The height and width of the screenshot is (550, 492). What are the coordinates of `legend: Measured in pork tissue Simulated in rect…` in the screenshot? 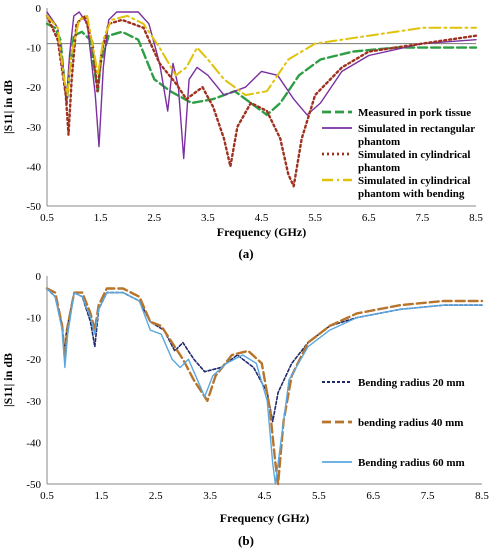 It's located at (398, 153).